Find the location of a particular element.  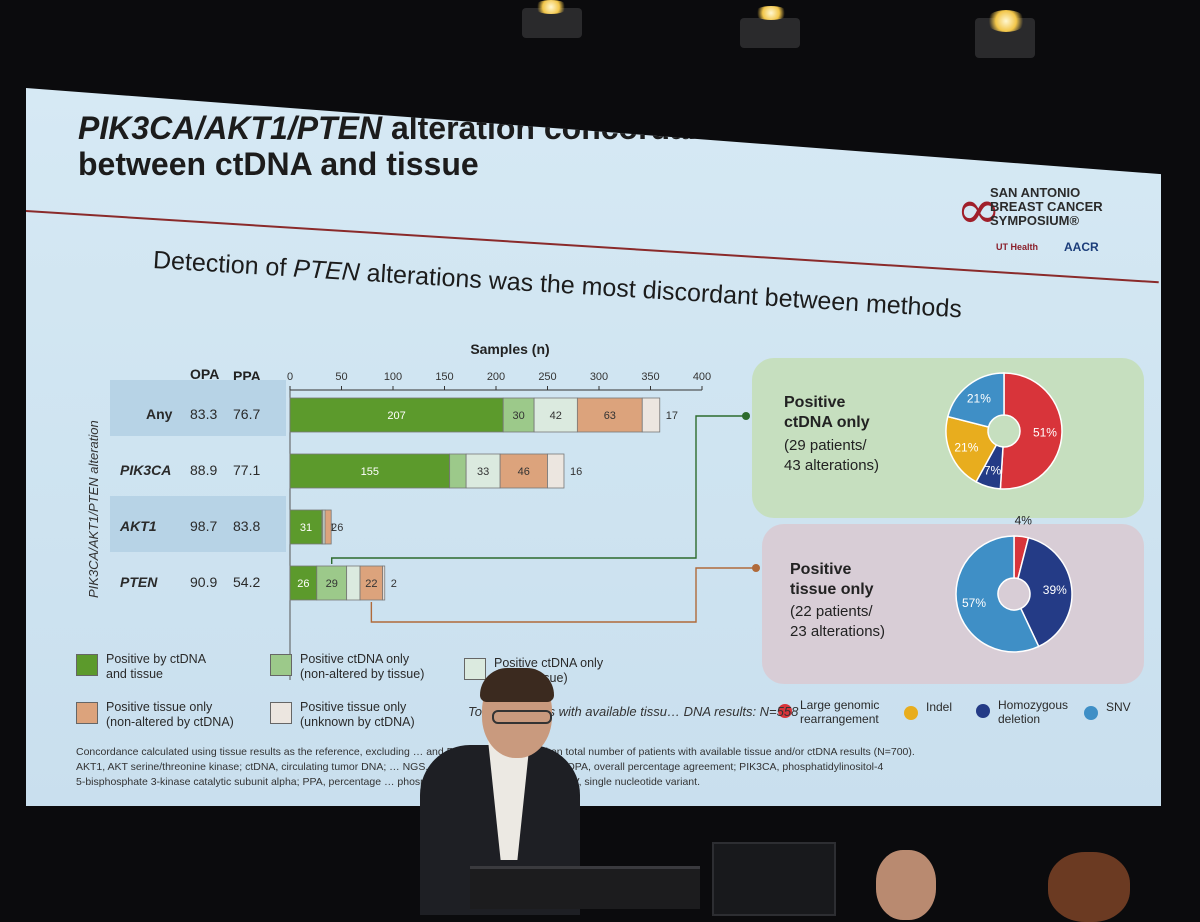

opa-value: 90.9 is located at coordinates (204, 582).